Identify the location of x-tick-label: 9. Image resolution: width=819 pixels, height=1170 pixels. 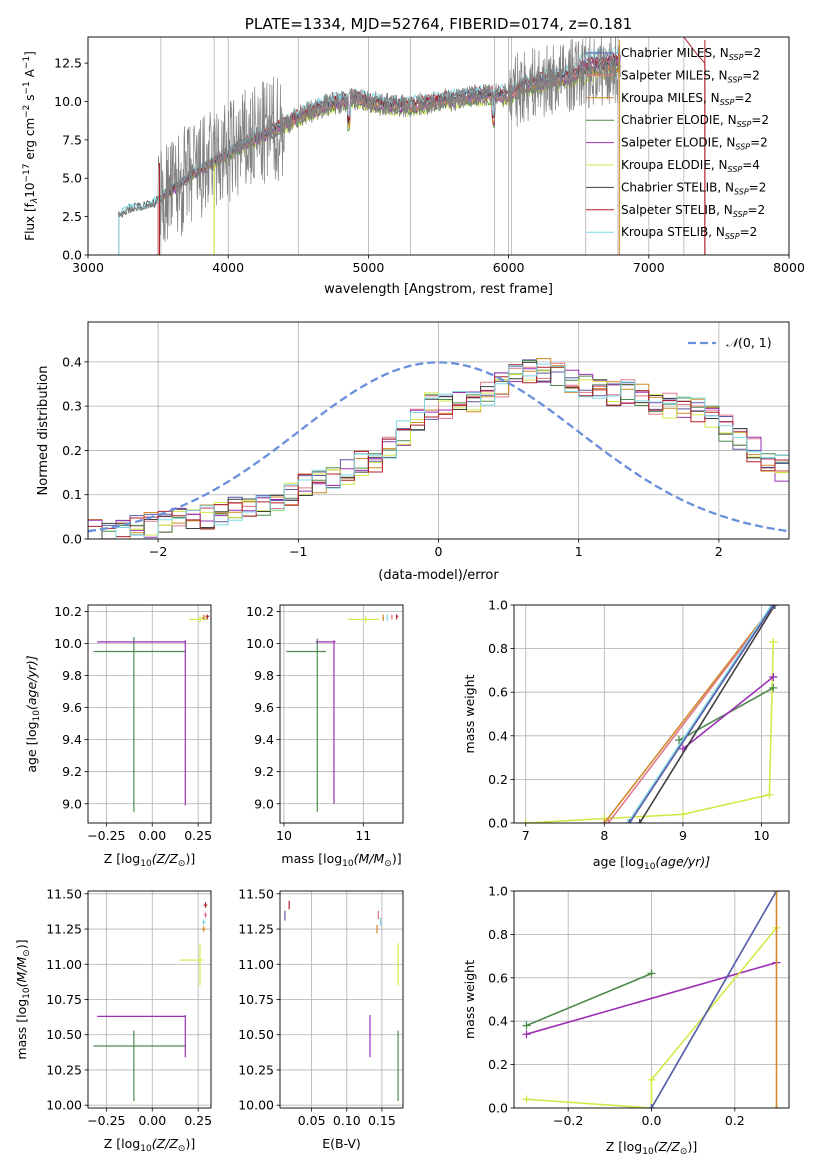
(683, 835).